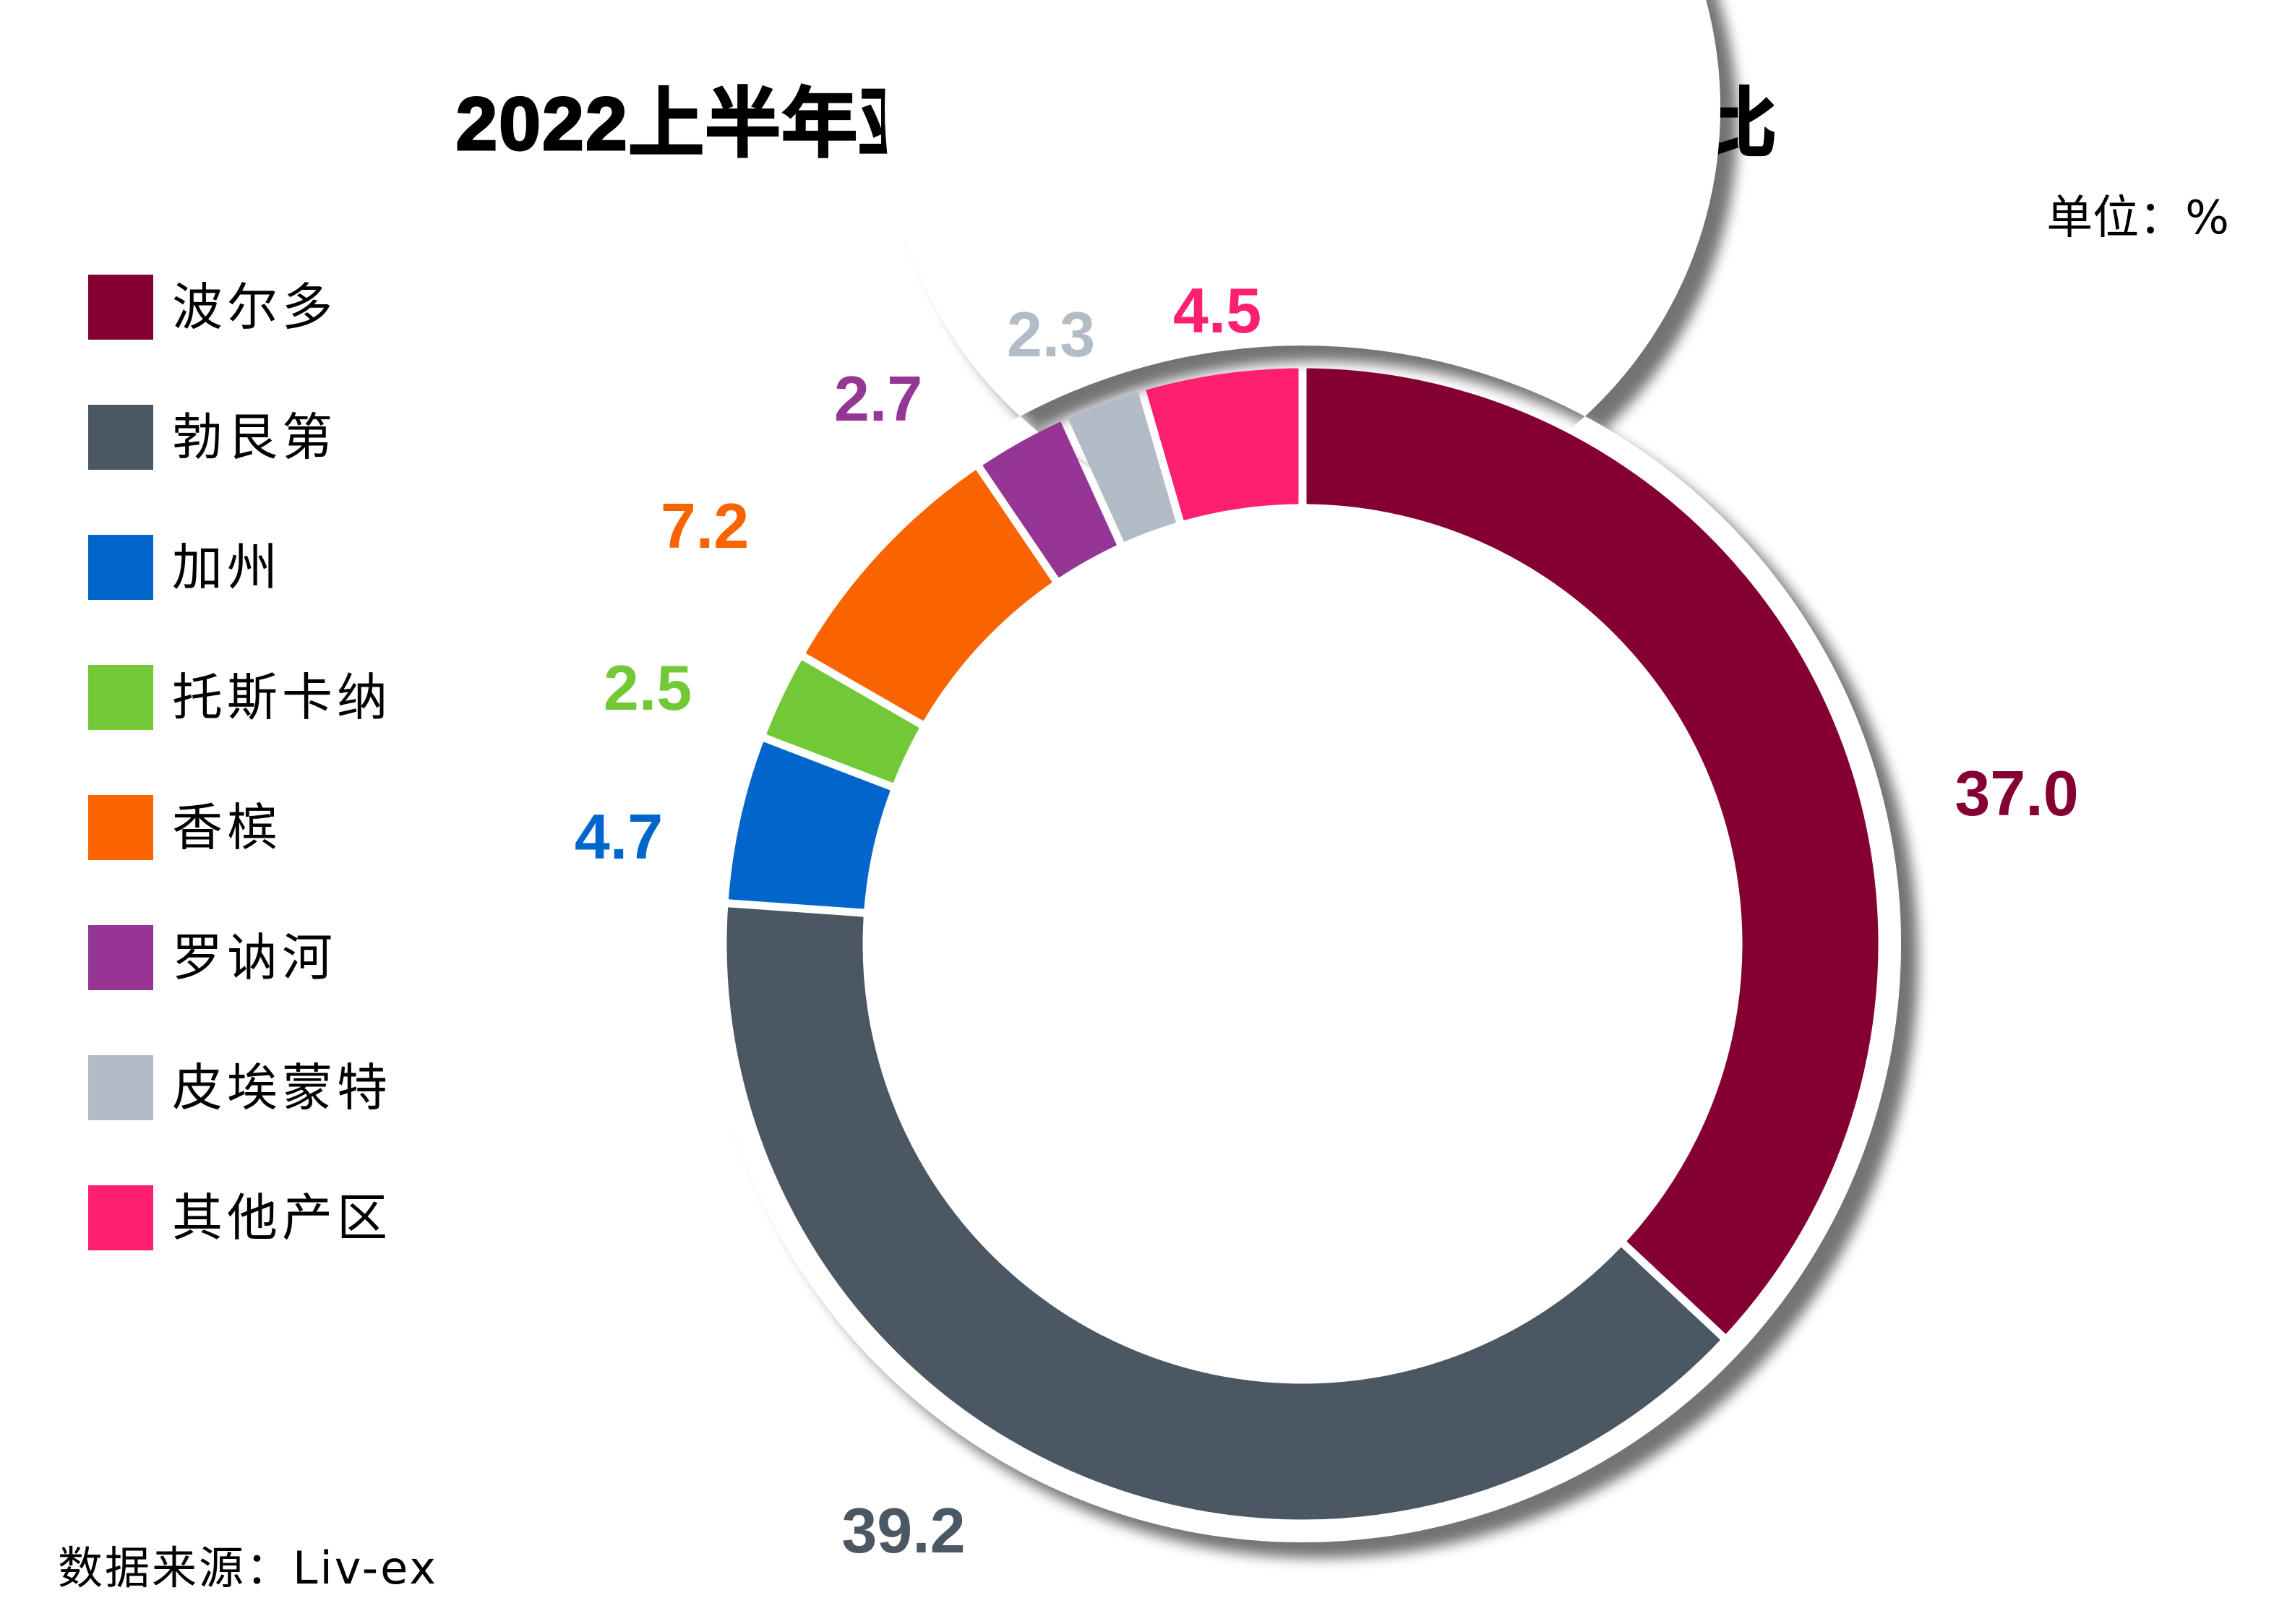 This screenshot has width=2274, height=1624. I want to click on legend-label: 香槟, so click(227, 827).